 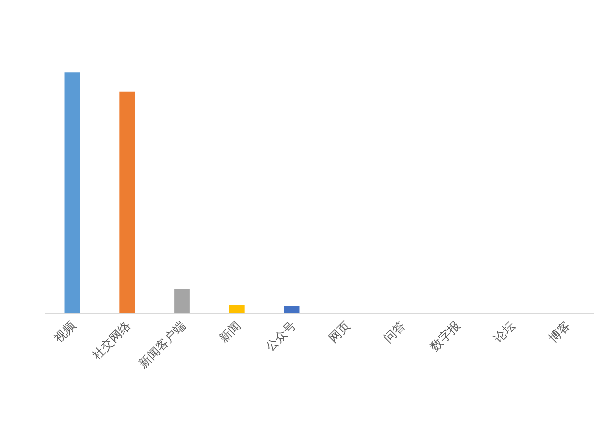 I want to click on x-tick-label: 问答, so click(x=394, y=332).